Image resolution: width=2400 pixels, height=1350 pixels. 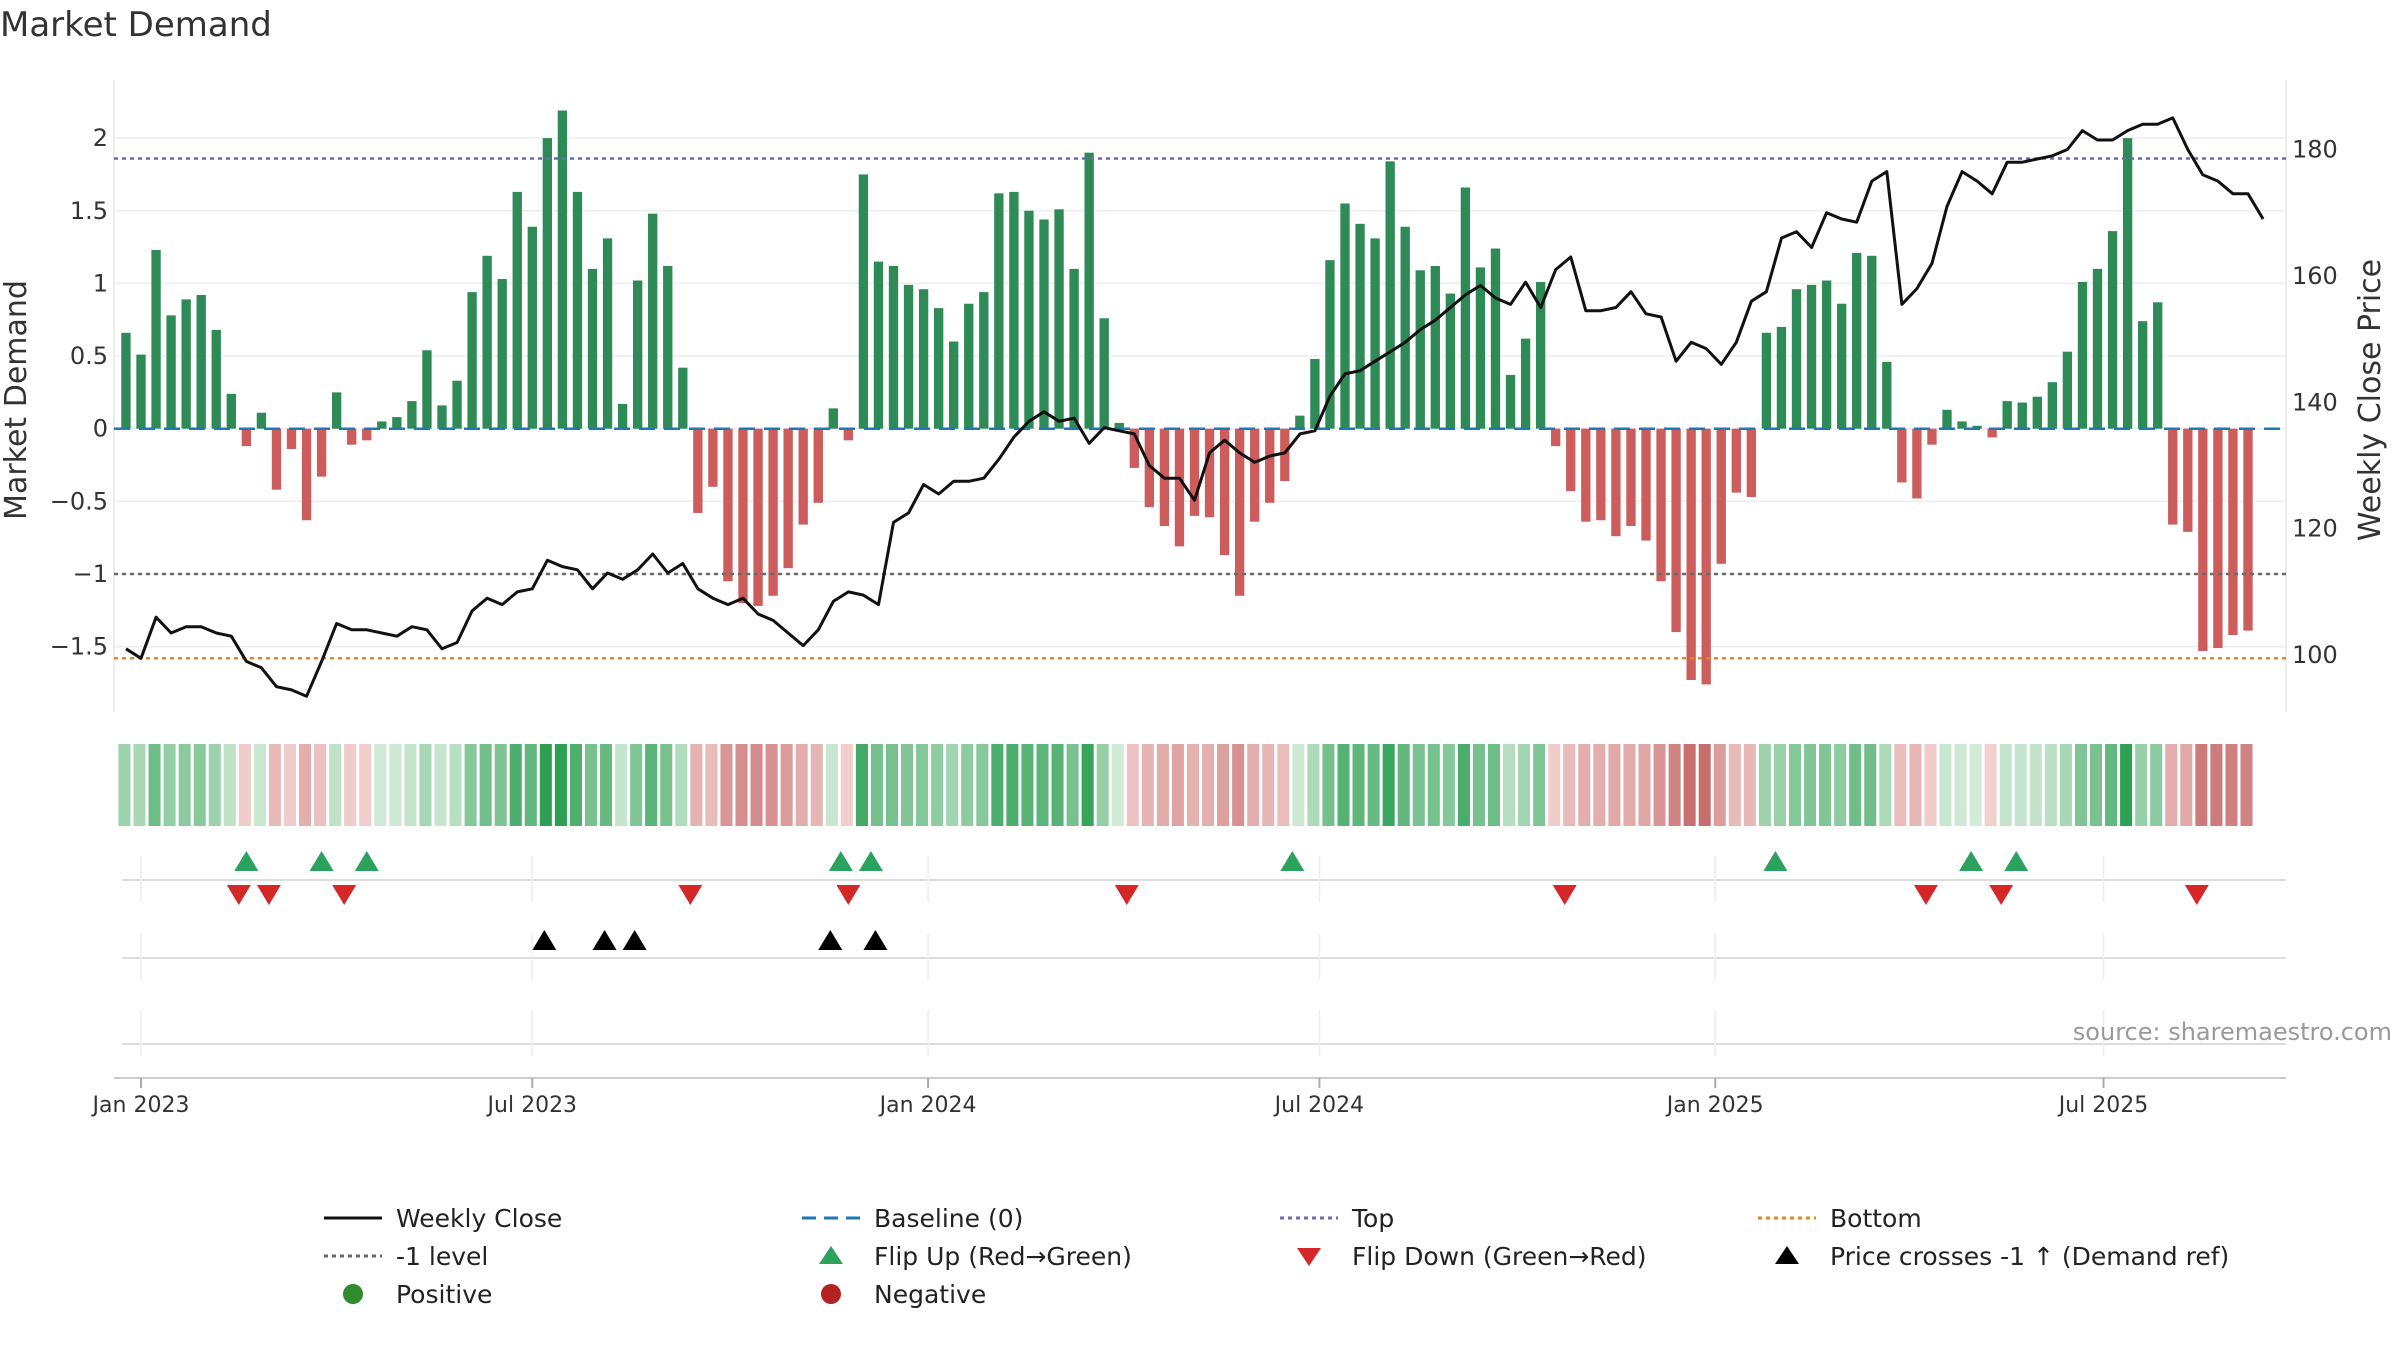 What do you see at coordinates (927, 1105) in the screenshot?
I see `x-tick-label: Jan 2024` at bounding box center [927, 1105].